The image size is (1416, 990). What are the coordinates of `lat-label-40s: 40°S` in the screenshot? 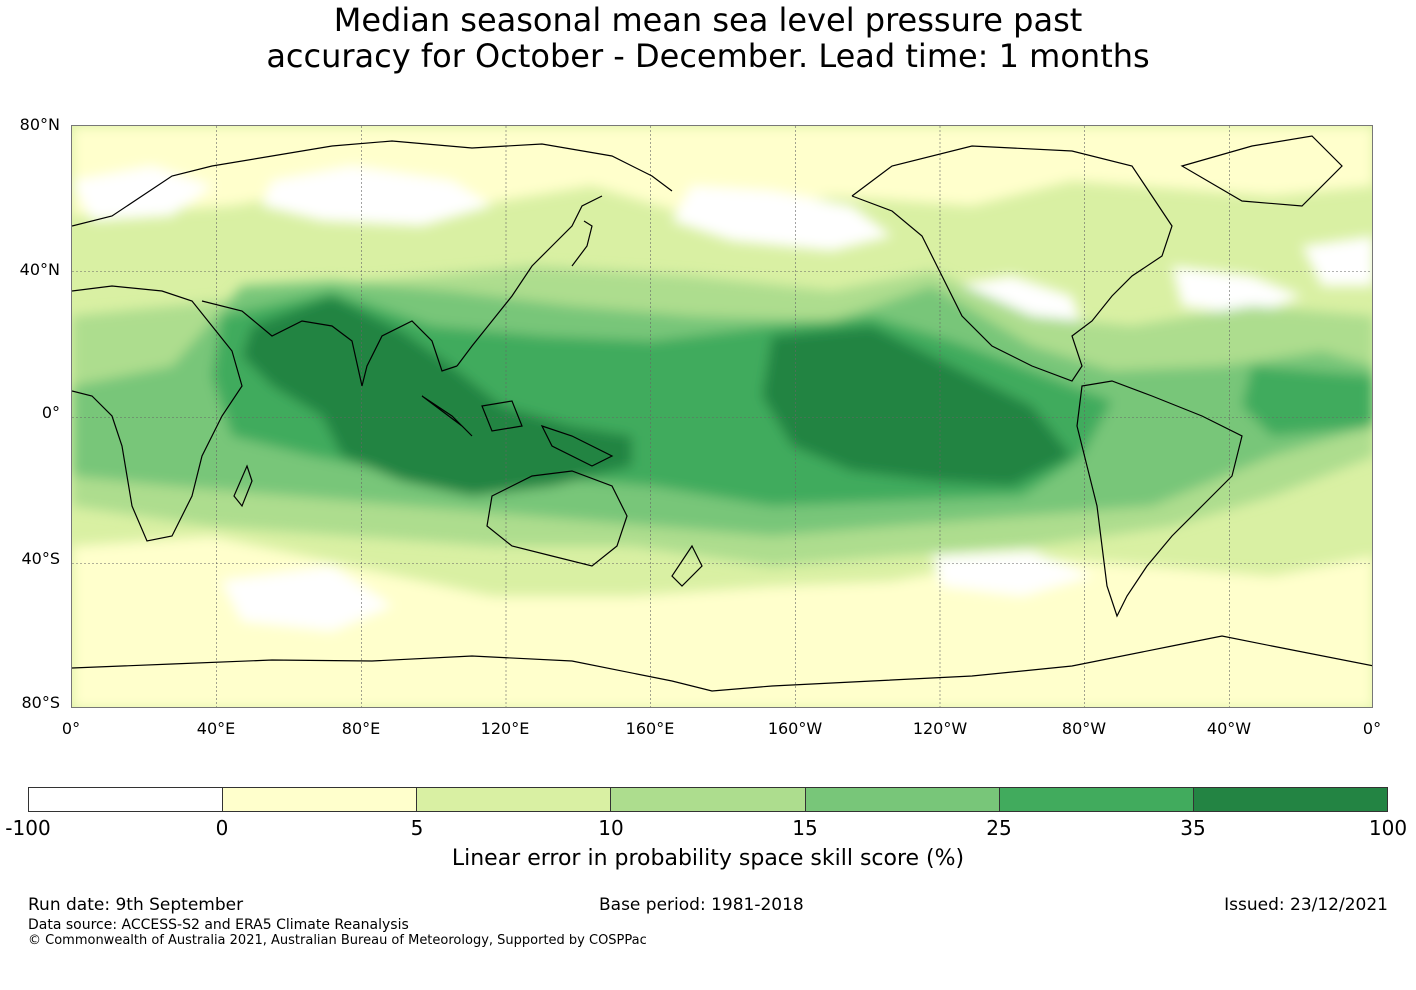 It's located at (40, 558).